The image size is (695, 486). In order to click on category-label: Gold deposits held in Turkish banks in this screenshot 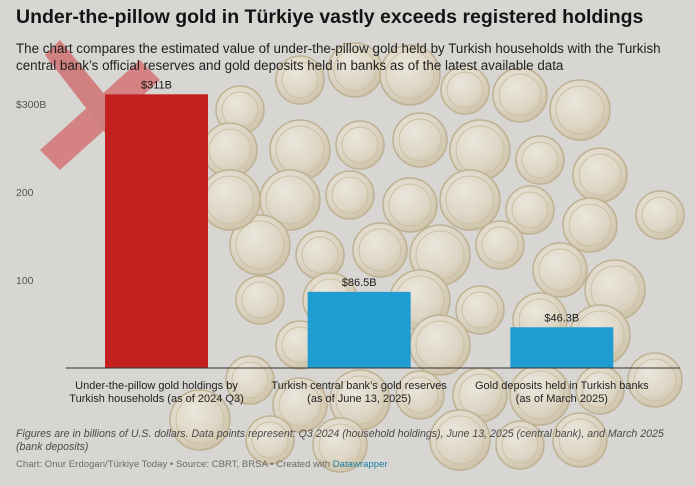, I will do `click(562, 386)`.